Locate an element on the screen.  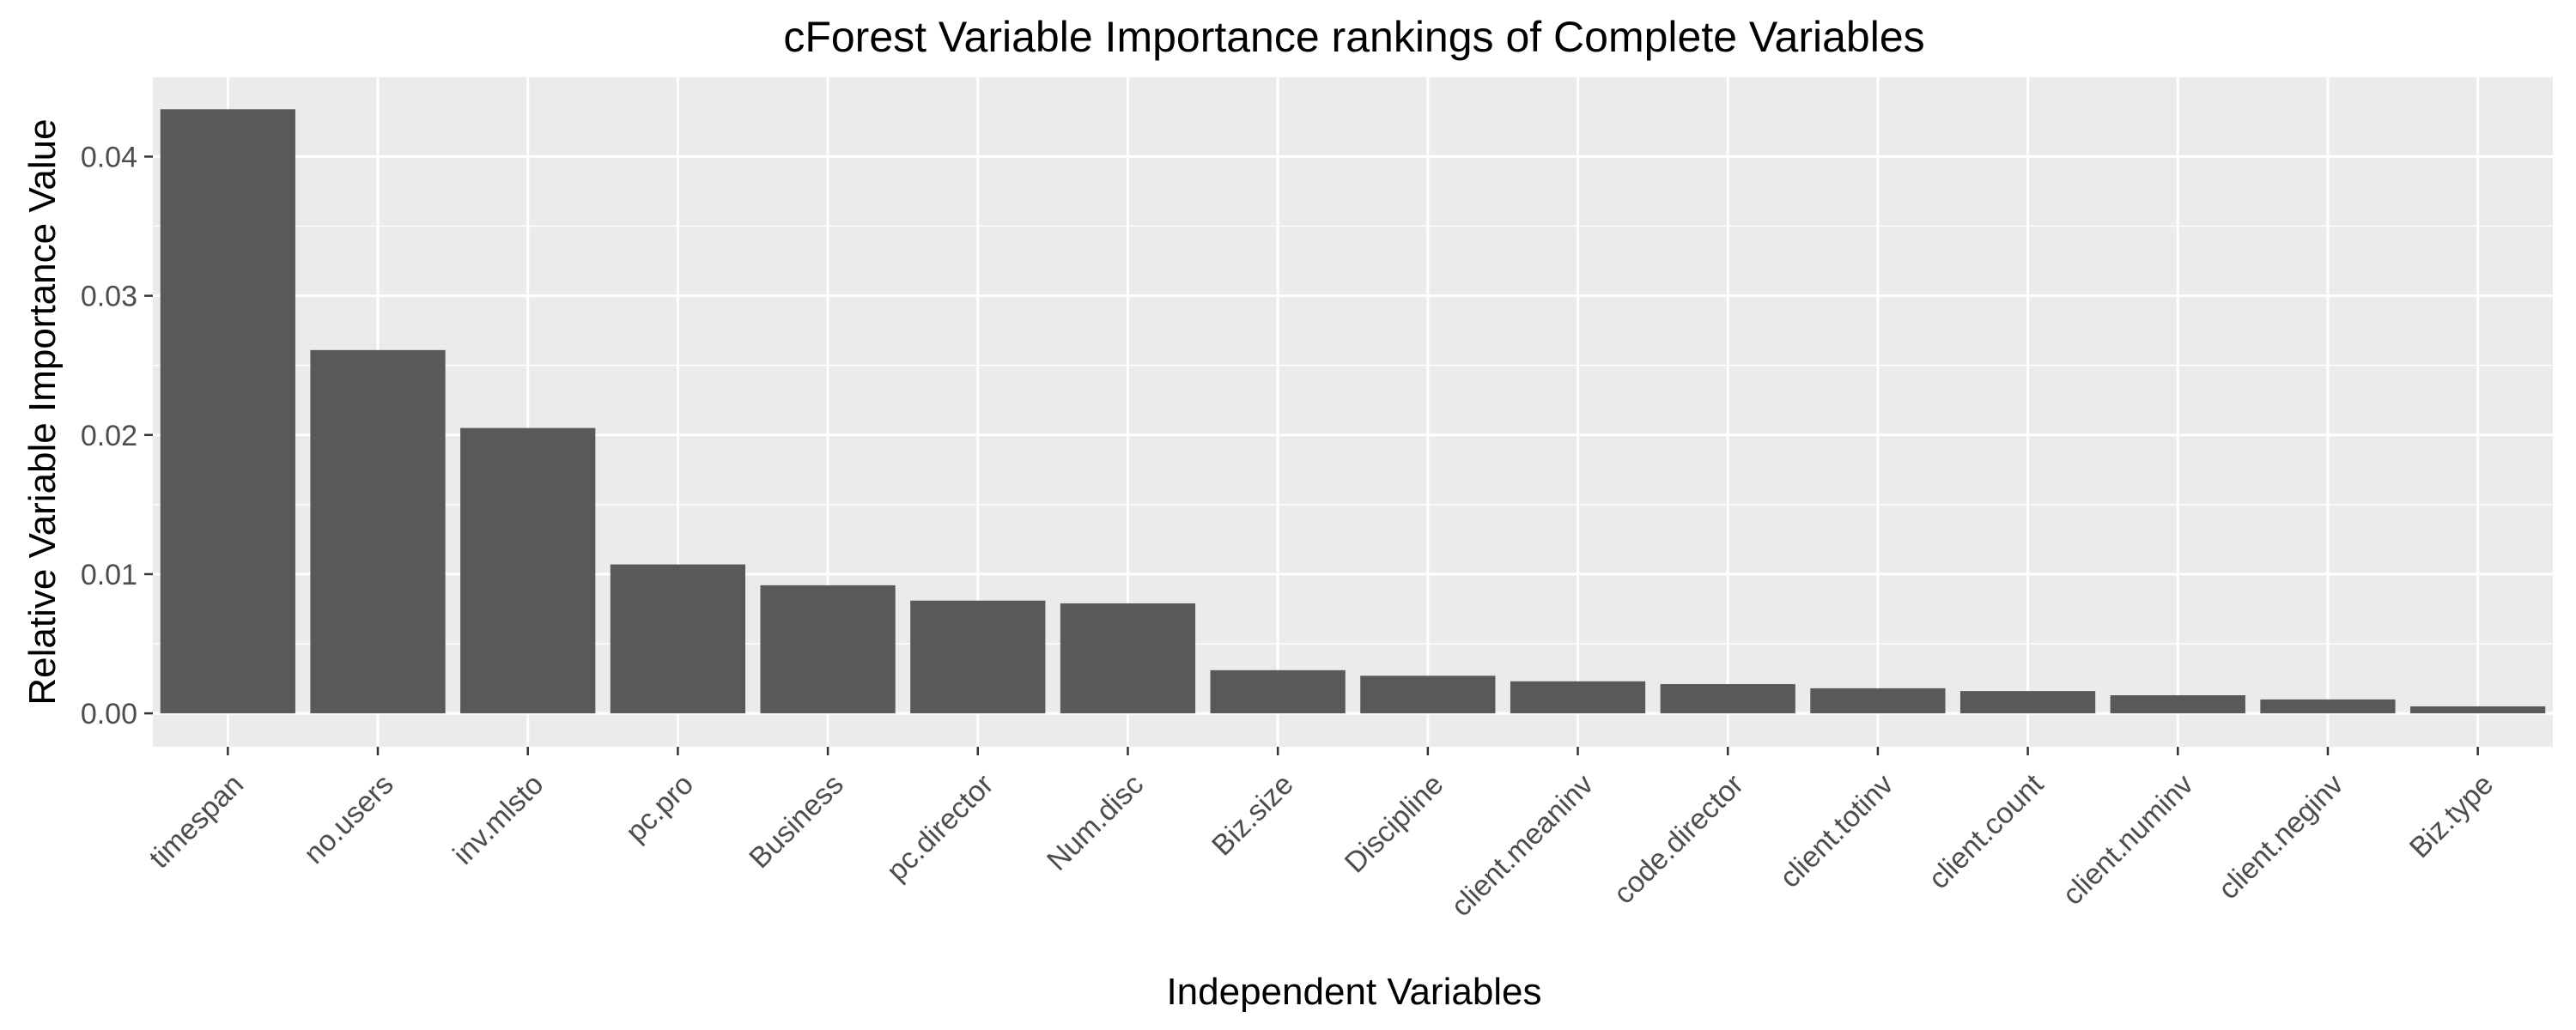
x-tick-label: code.director is located at coordinates (1678, 839).